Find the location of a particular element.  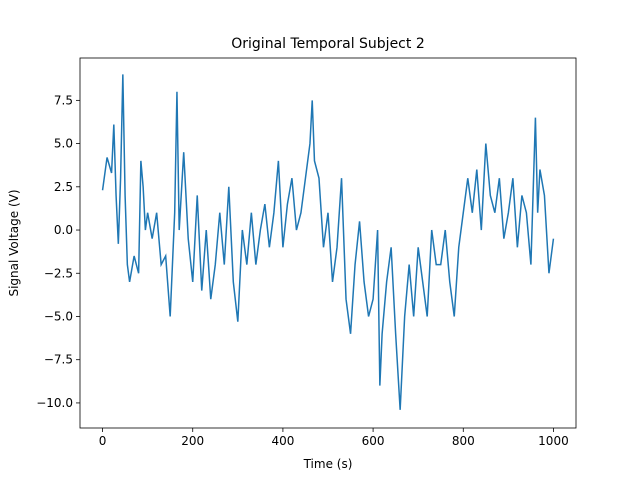

y-tick-label: −2.5 is located at coordinates (58, 273).